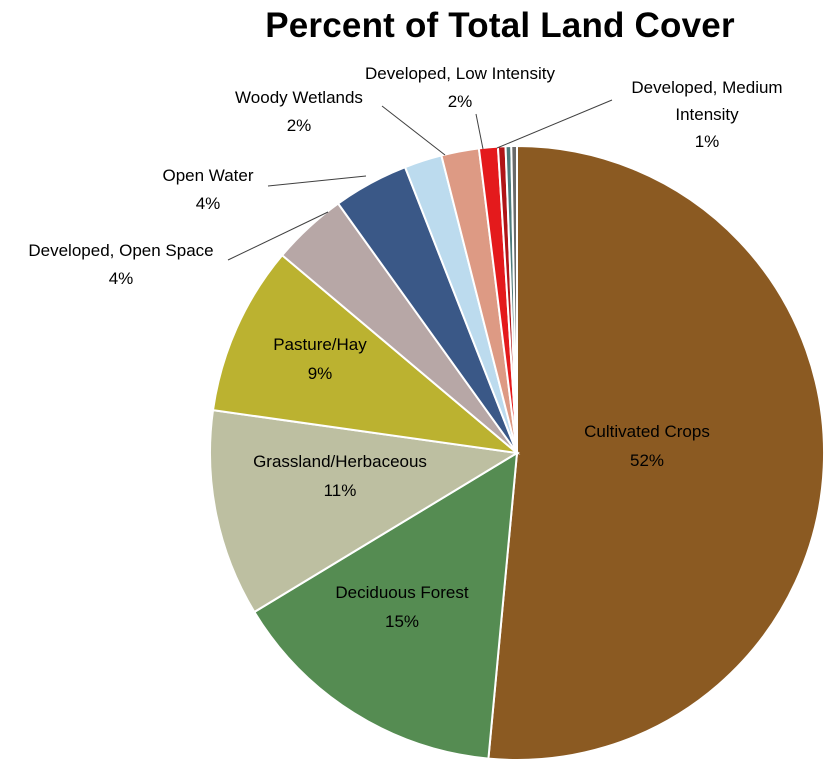  What do you see at coordinates (706, 87) in the screenshot?
I see `slice-label-name: Developed, Medium` at bounding box center [706, 87].